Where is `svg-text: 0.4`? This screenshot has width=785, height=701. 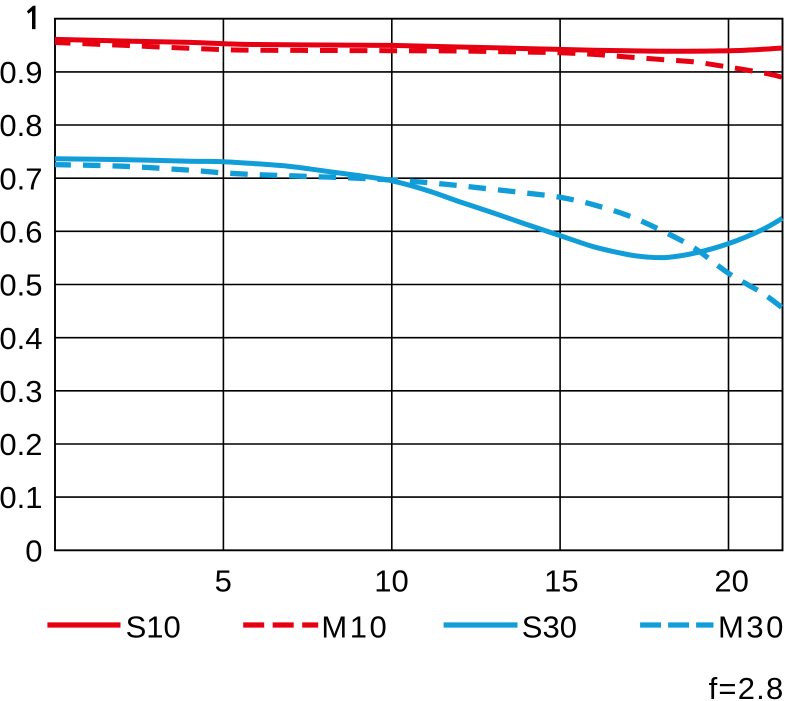
svg-text: 0.4 is located at coordinates (21, 338).